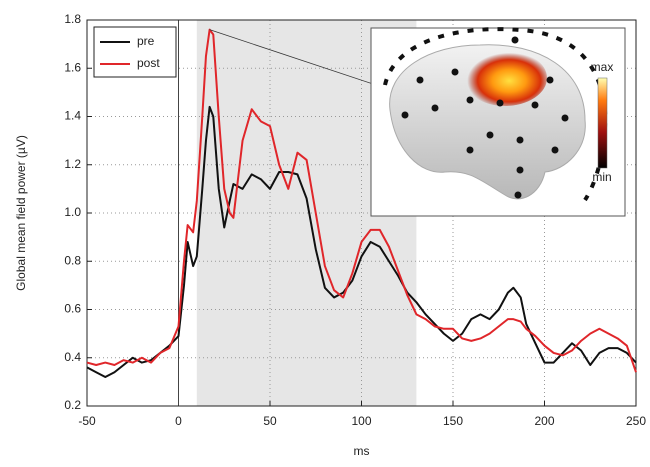 This screenshot has width=650, height=467. I want to click on x-tick-label: 250, so click(636, 421).